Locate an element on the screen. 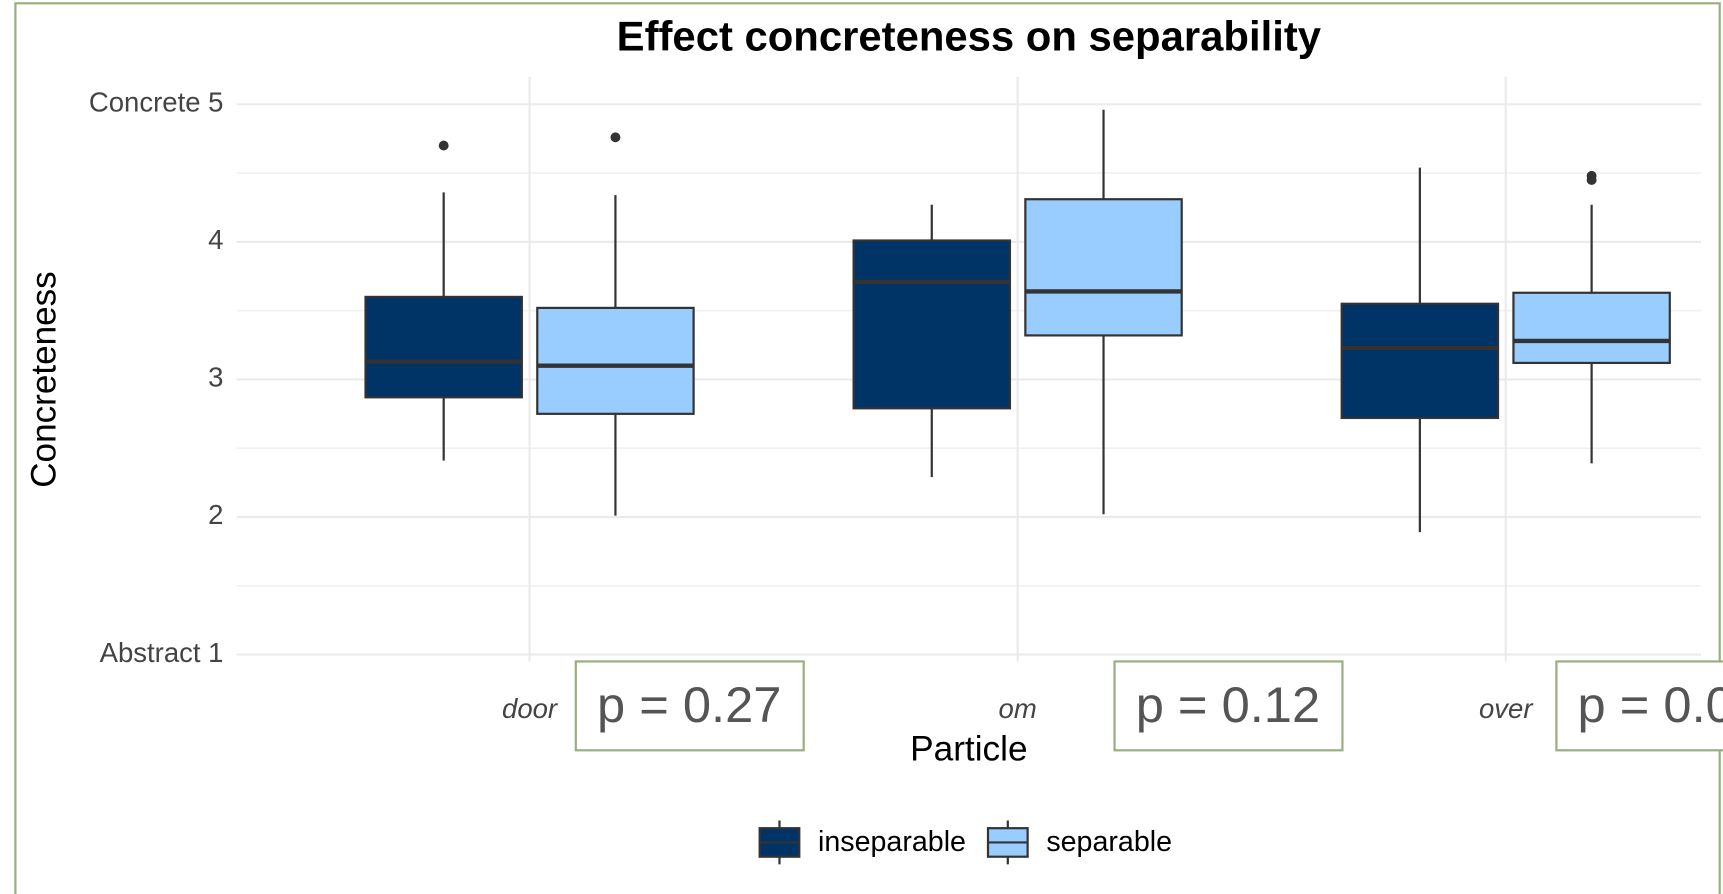 The height and width of the screenshot is (894, 1723). x-tick-label: over is located at coordinates (1506, 708).